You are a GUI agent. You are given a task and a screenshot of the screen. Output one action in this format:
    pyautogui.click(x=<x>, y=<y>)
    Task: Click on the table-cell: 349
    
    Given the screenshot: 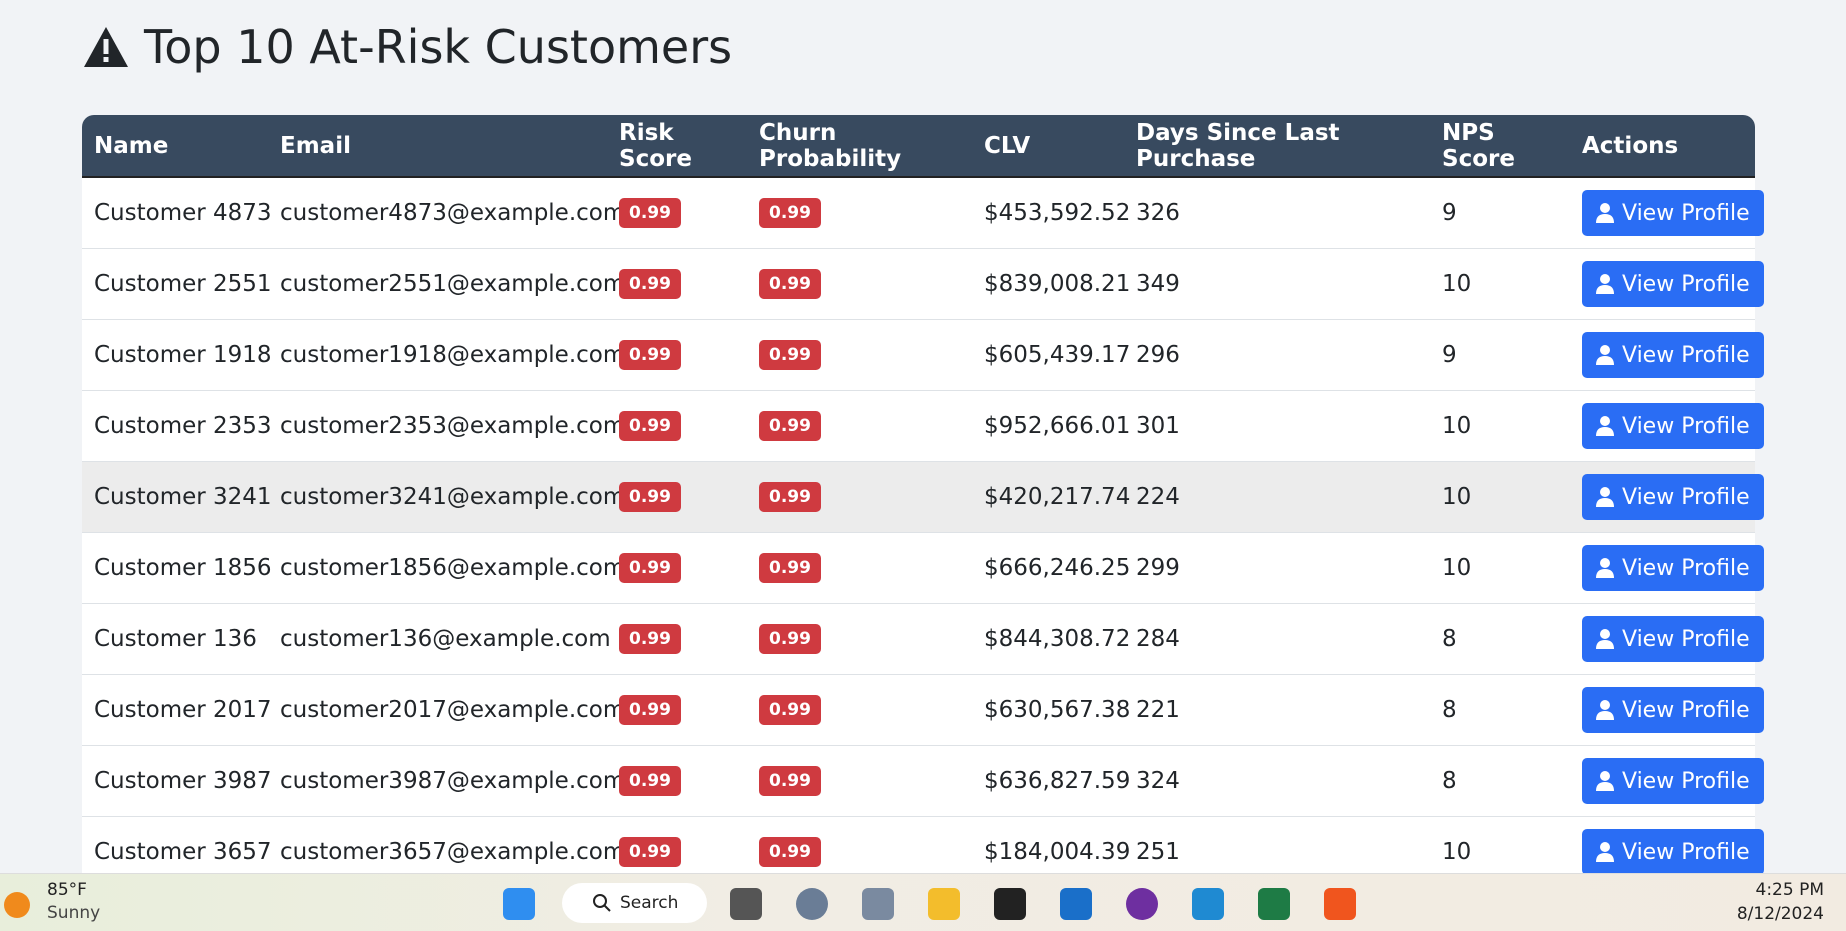 What is the action you would take?
    pyautogui.click(x=1277, y=284)
    